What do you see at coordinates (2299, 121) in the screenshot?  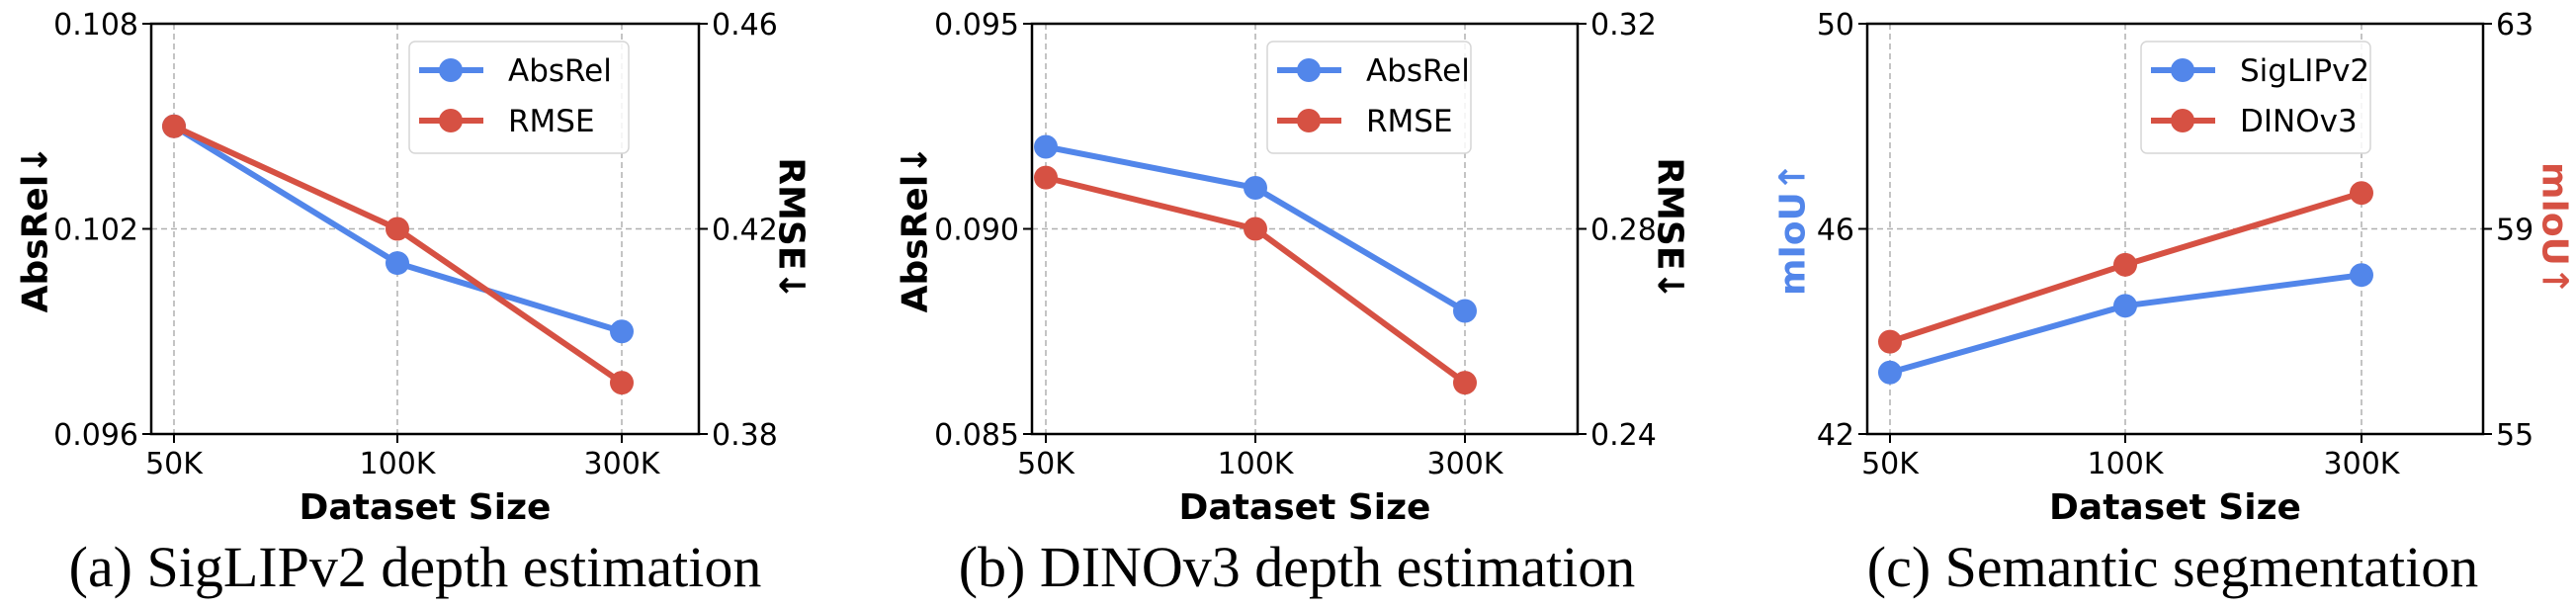 I see `legend-label: DINOv3` at bounding box center [2299, 121].